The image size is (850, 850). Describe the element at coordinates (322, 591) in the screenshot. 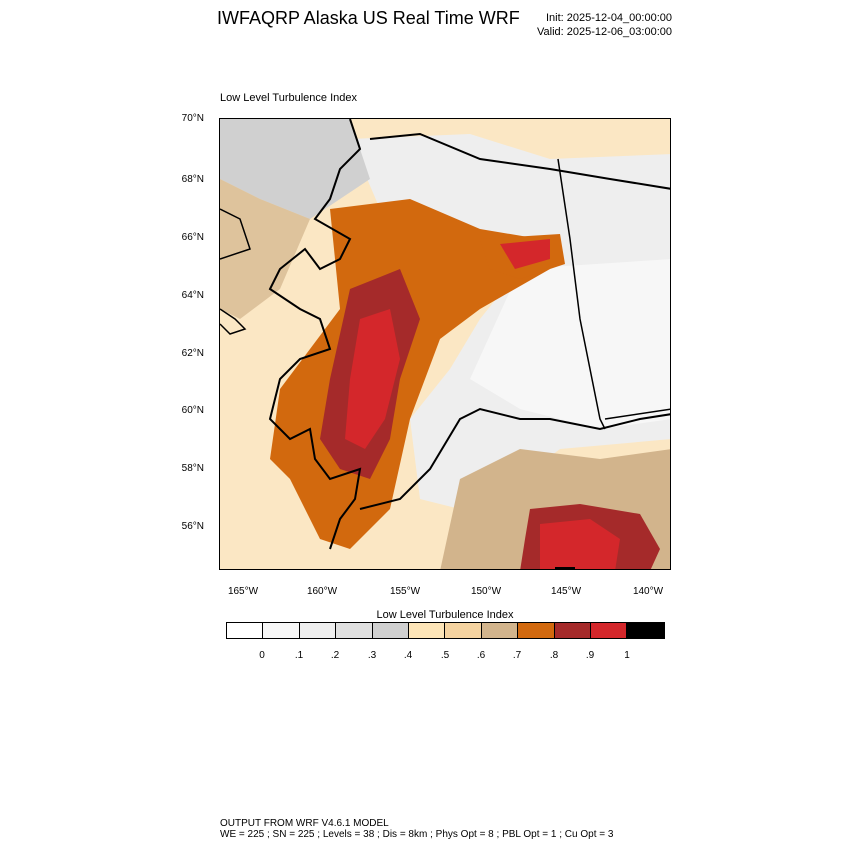

I see `lon-label-160: 160°W` at that location.